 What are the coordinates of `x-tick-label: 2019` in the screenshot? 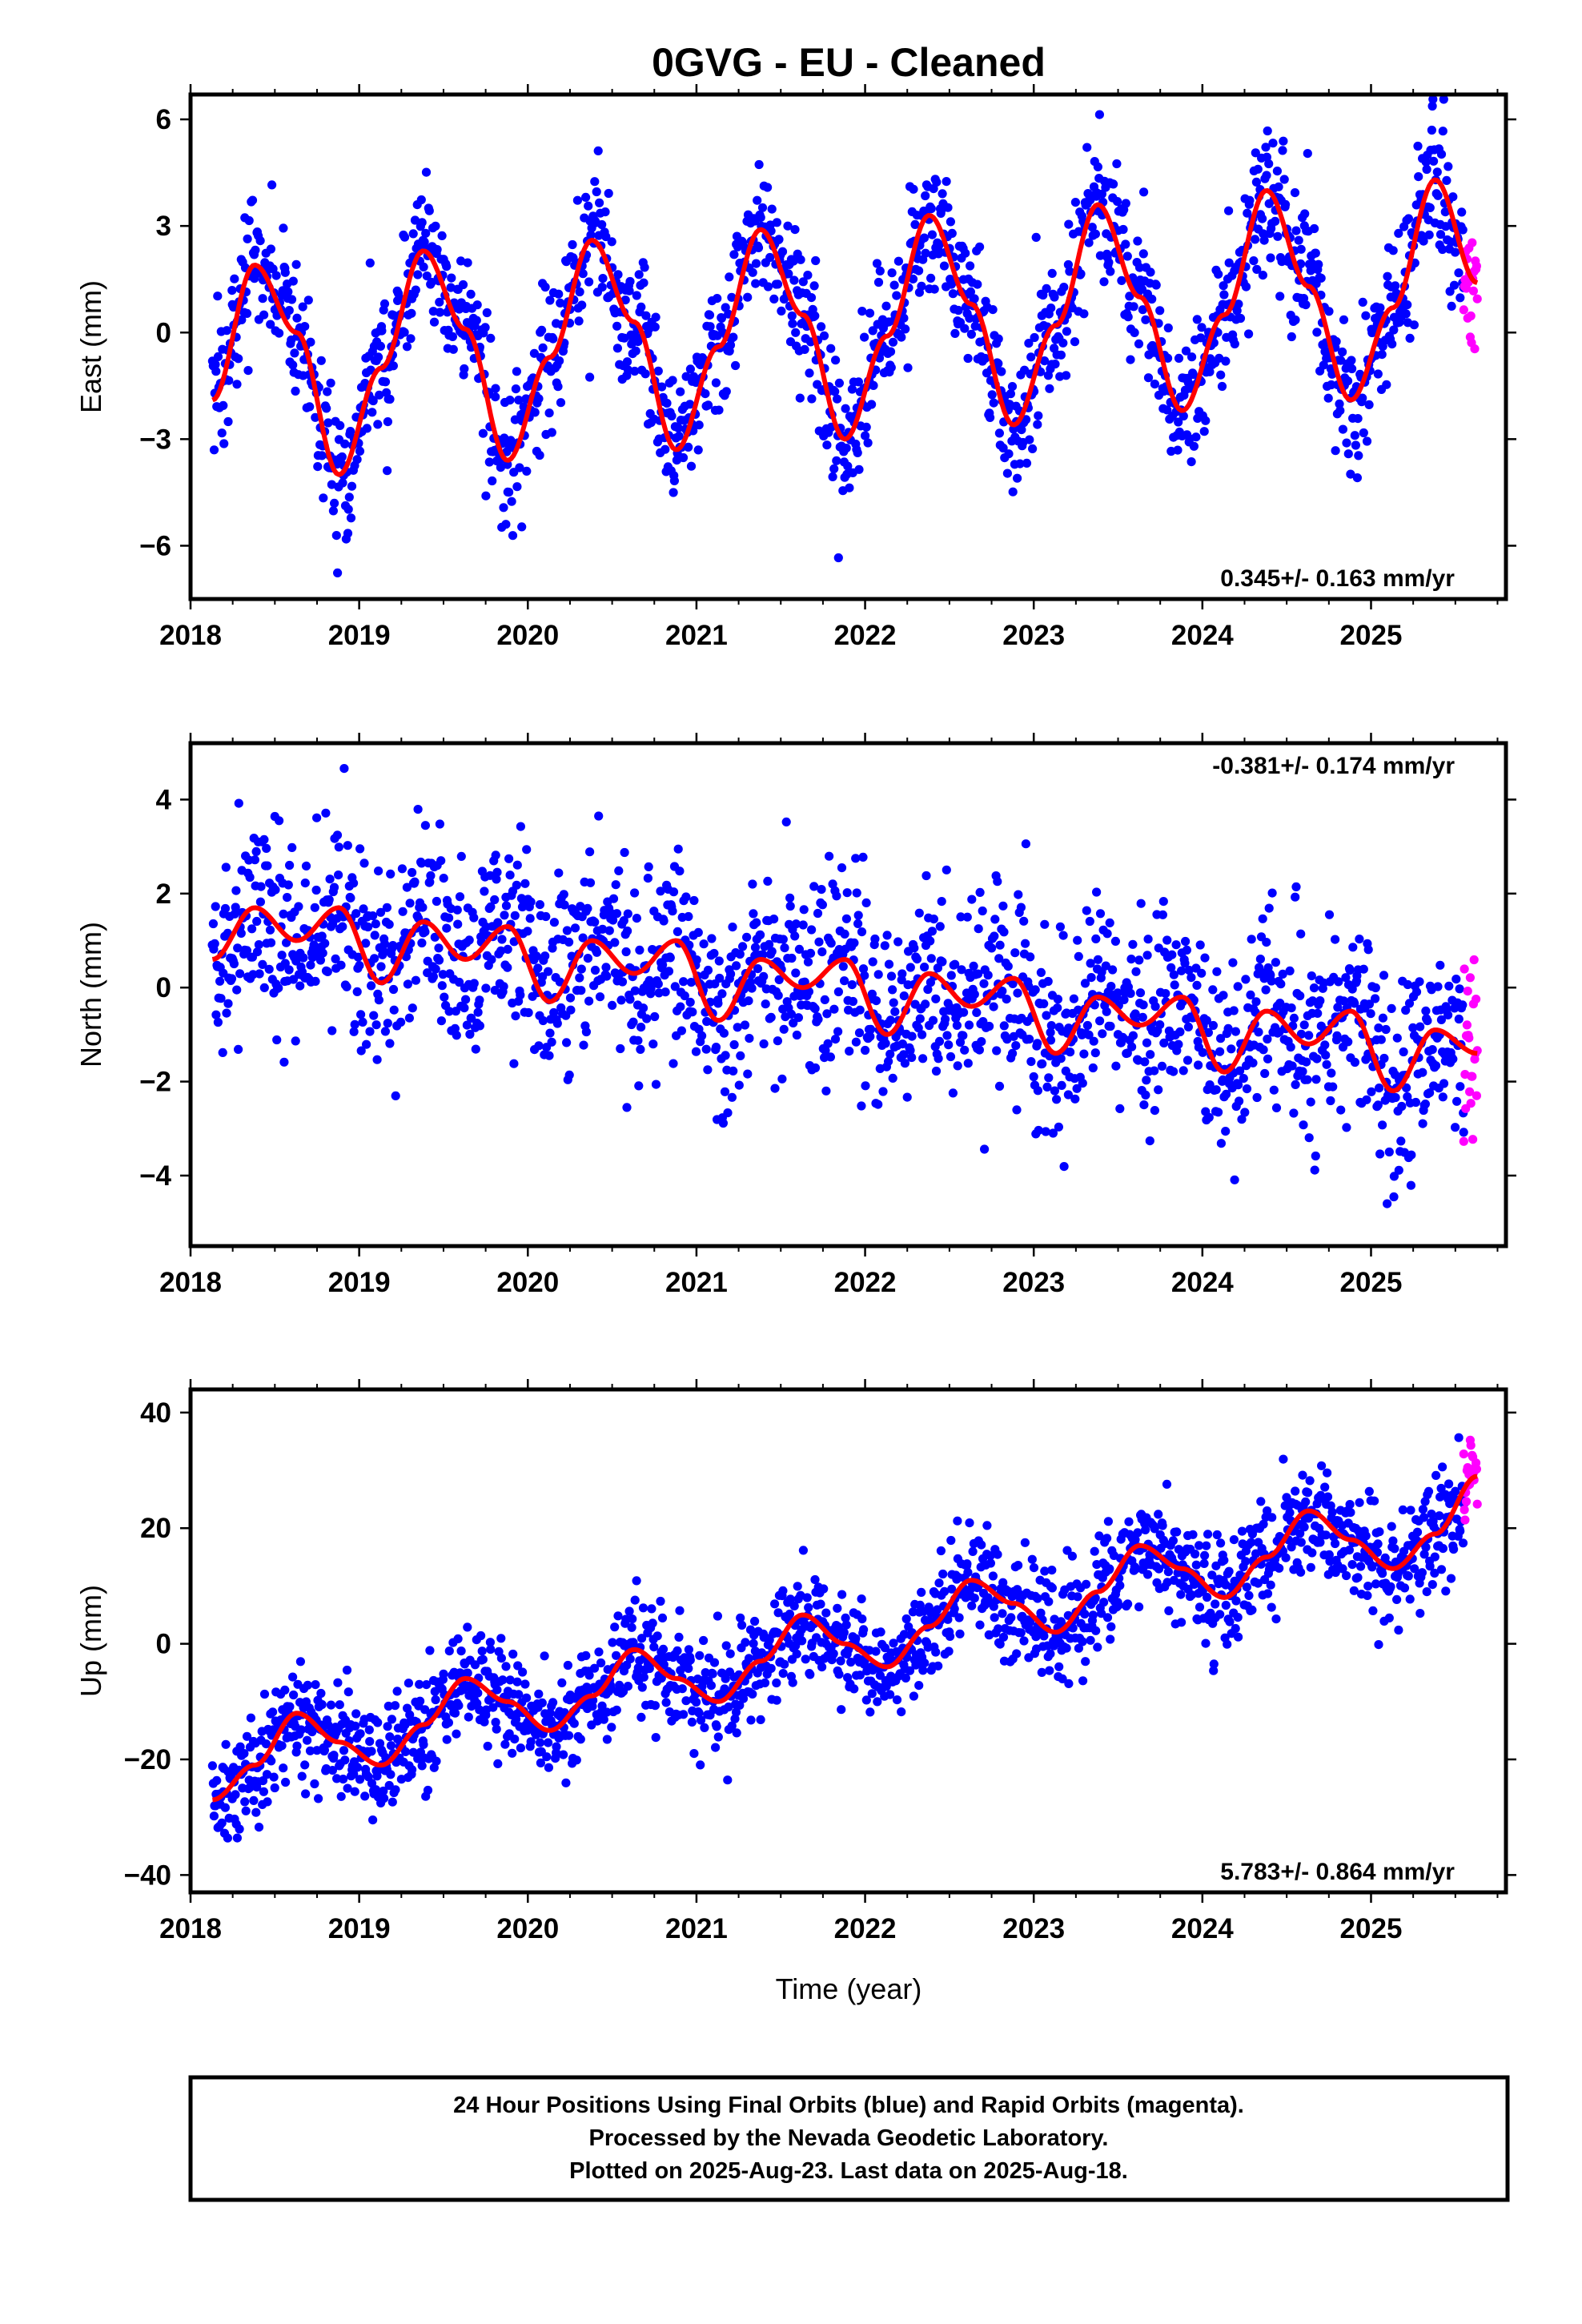 It's located at (359, 1282).